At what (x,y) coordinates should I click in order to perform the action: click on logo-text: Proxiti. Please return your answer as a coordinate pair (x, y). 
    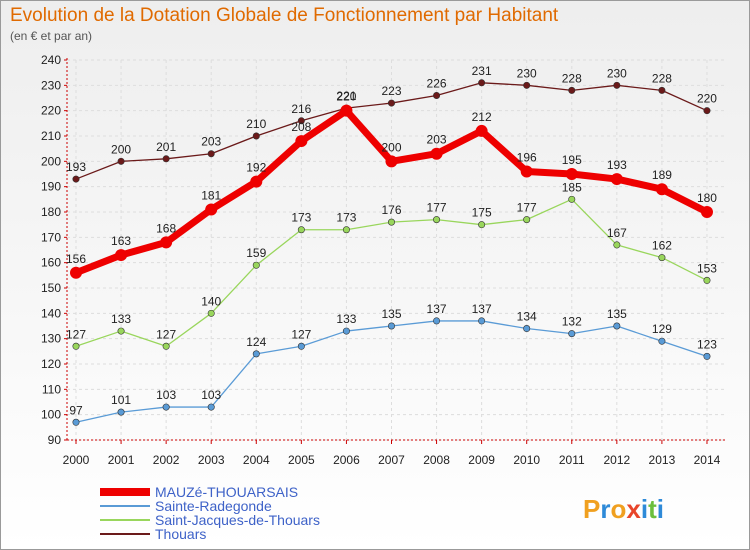
    Looking at the image, I should click on (623, 509).